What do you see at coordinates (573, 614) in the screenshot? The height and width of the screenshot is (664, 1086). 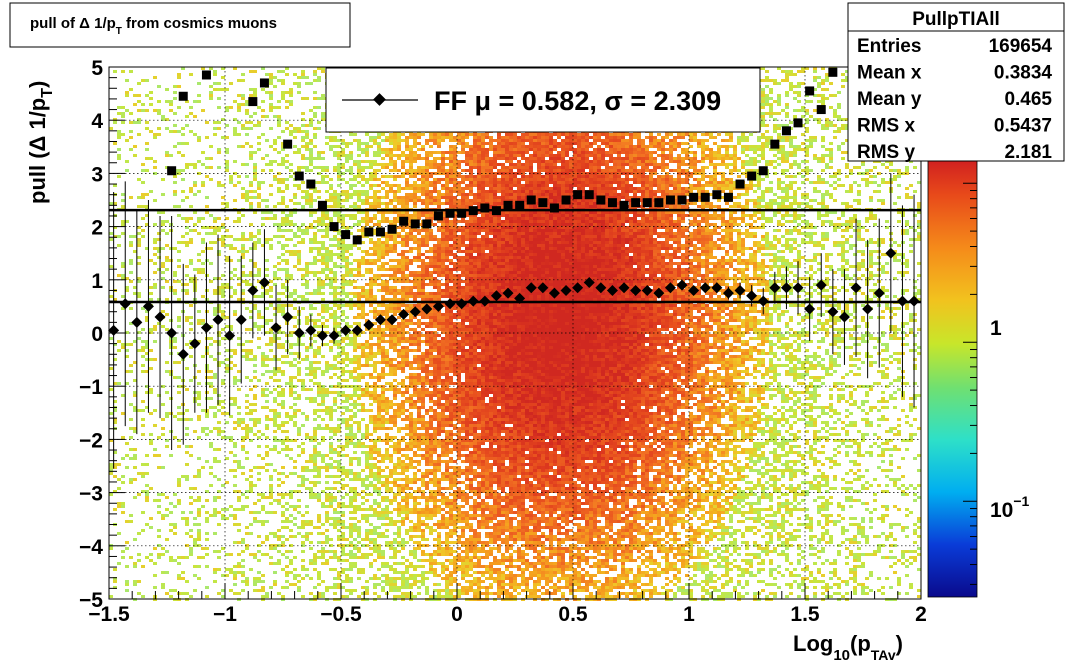 I see `x-tick-label: 0.5` at bounding box center [573, 614].